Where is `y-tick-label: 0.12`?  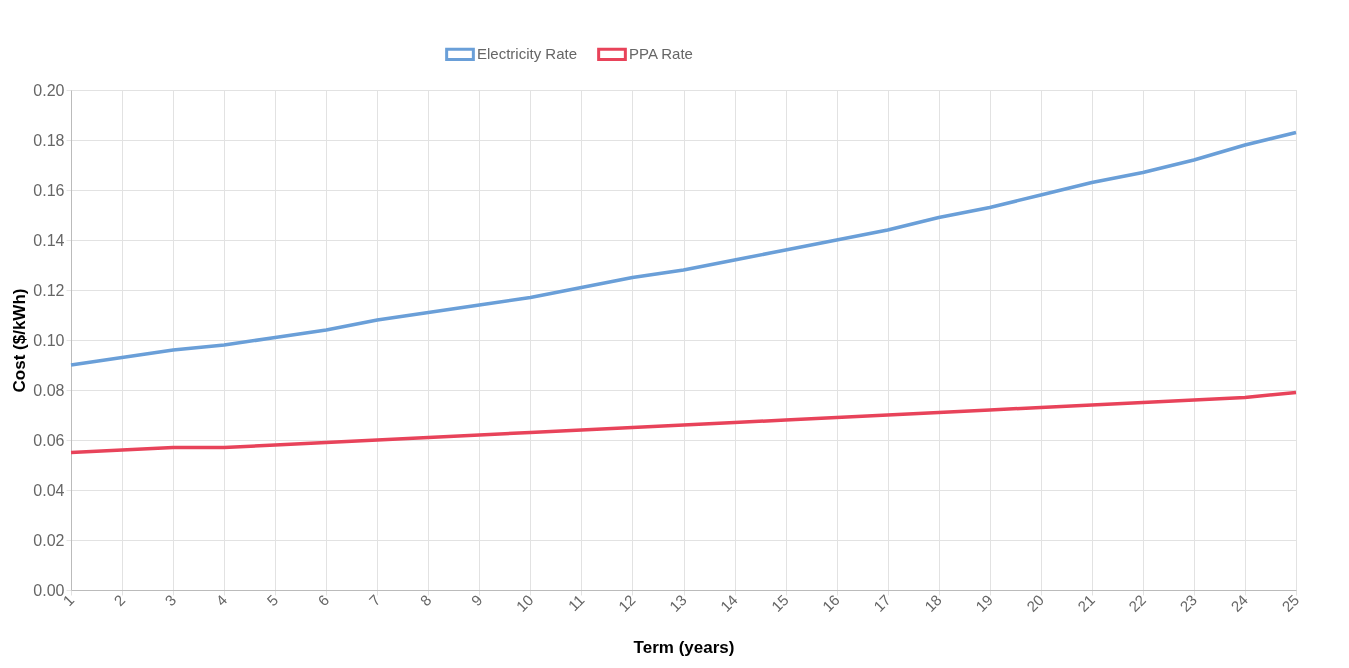 y-tick-label: 0.12 is located at coordinates (49, 290).